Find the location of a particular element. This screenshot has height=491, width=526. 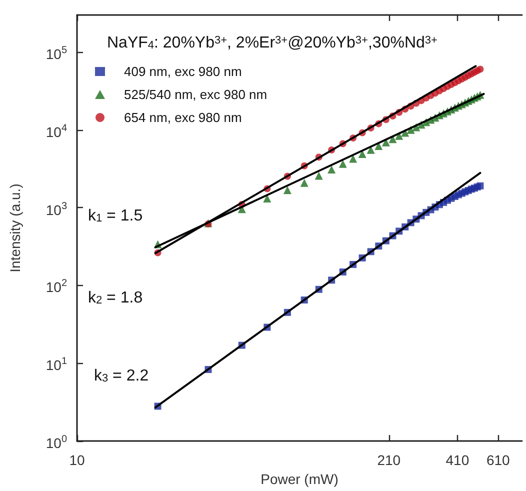

y-tick-label: 10$^{3}$ is located at coordinates (56, 210).